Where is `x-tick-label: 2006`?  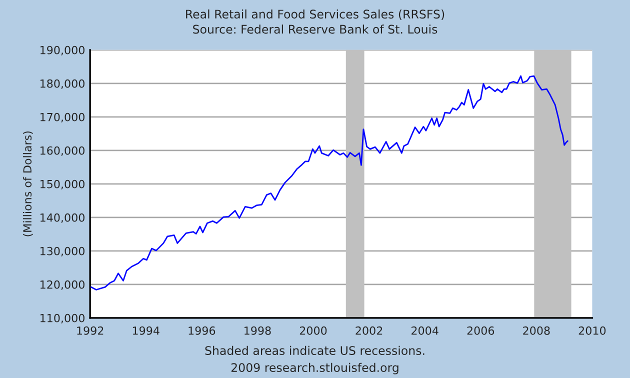 x-tick-label: 2006 is located at coordinates (480, 330).